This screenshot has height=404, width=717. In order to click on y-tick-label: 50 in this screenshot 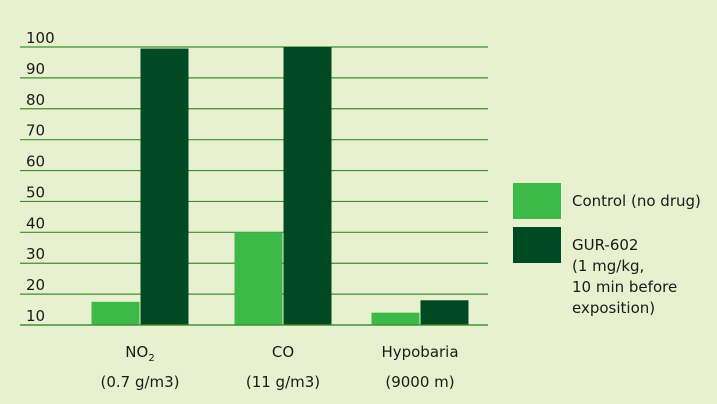, I will do `click(35, 192)`.